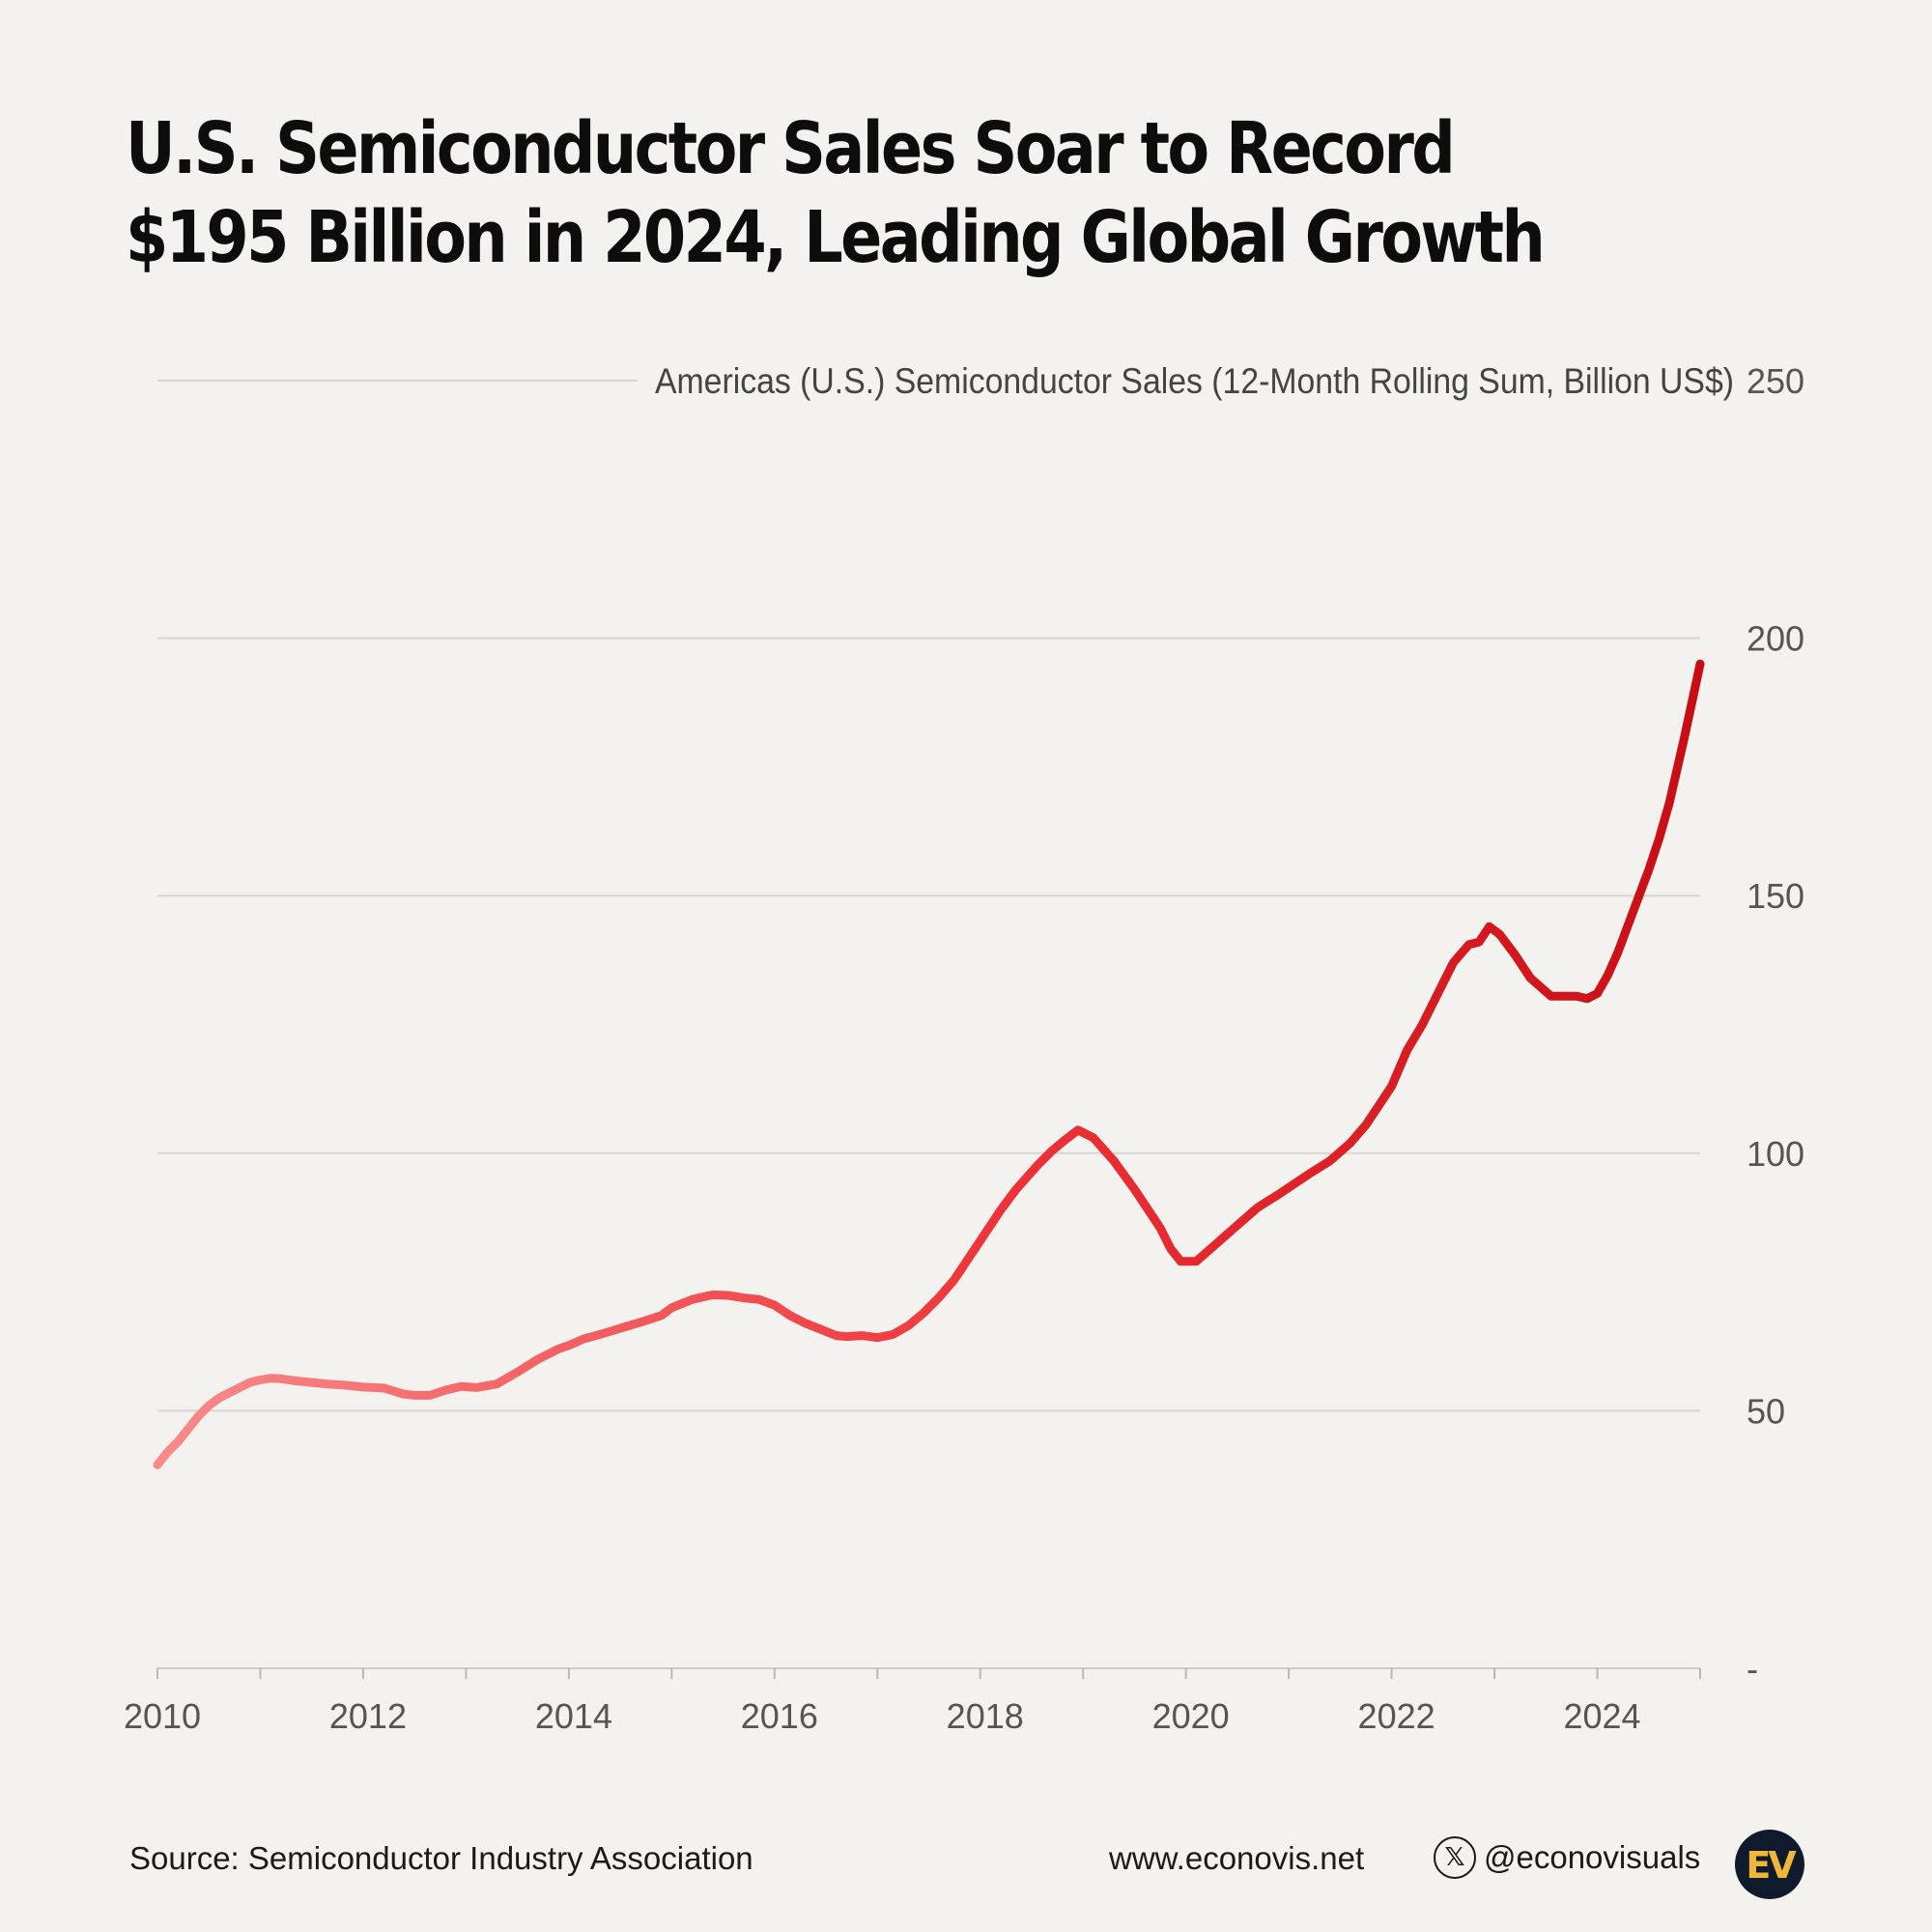  What do you see at coordinates (1775, 639) in the screenshot?
I see `y-tick-label: 200` at bounding box center [1775, 639].